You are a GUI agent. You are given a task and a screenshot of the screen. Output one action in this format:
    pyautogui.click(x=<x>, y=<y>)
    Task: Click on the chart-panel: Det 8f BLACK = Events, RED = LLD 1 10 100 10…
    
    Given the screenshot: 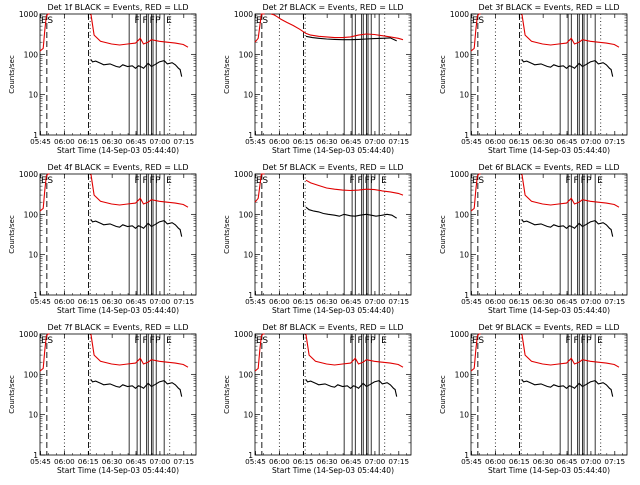 What is the action you would take?
    pyautogui.click(x=317, y=399)
    